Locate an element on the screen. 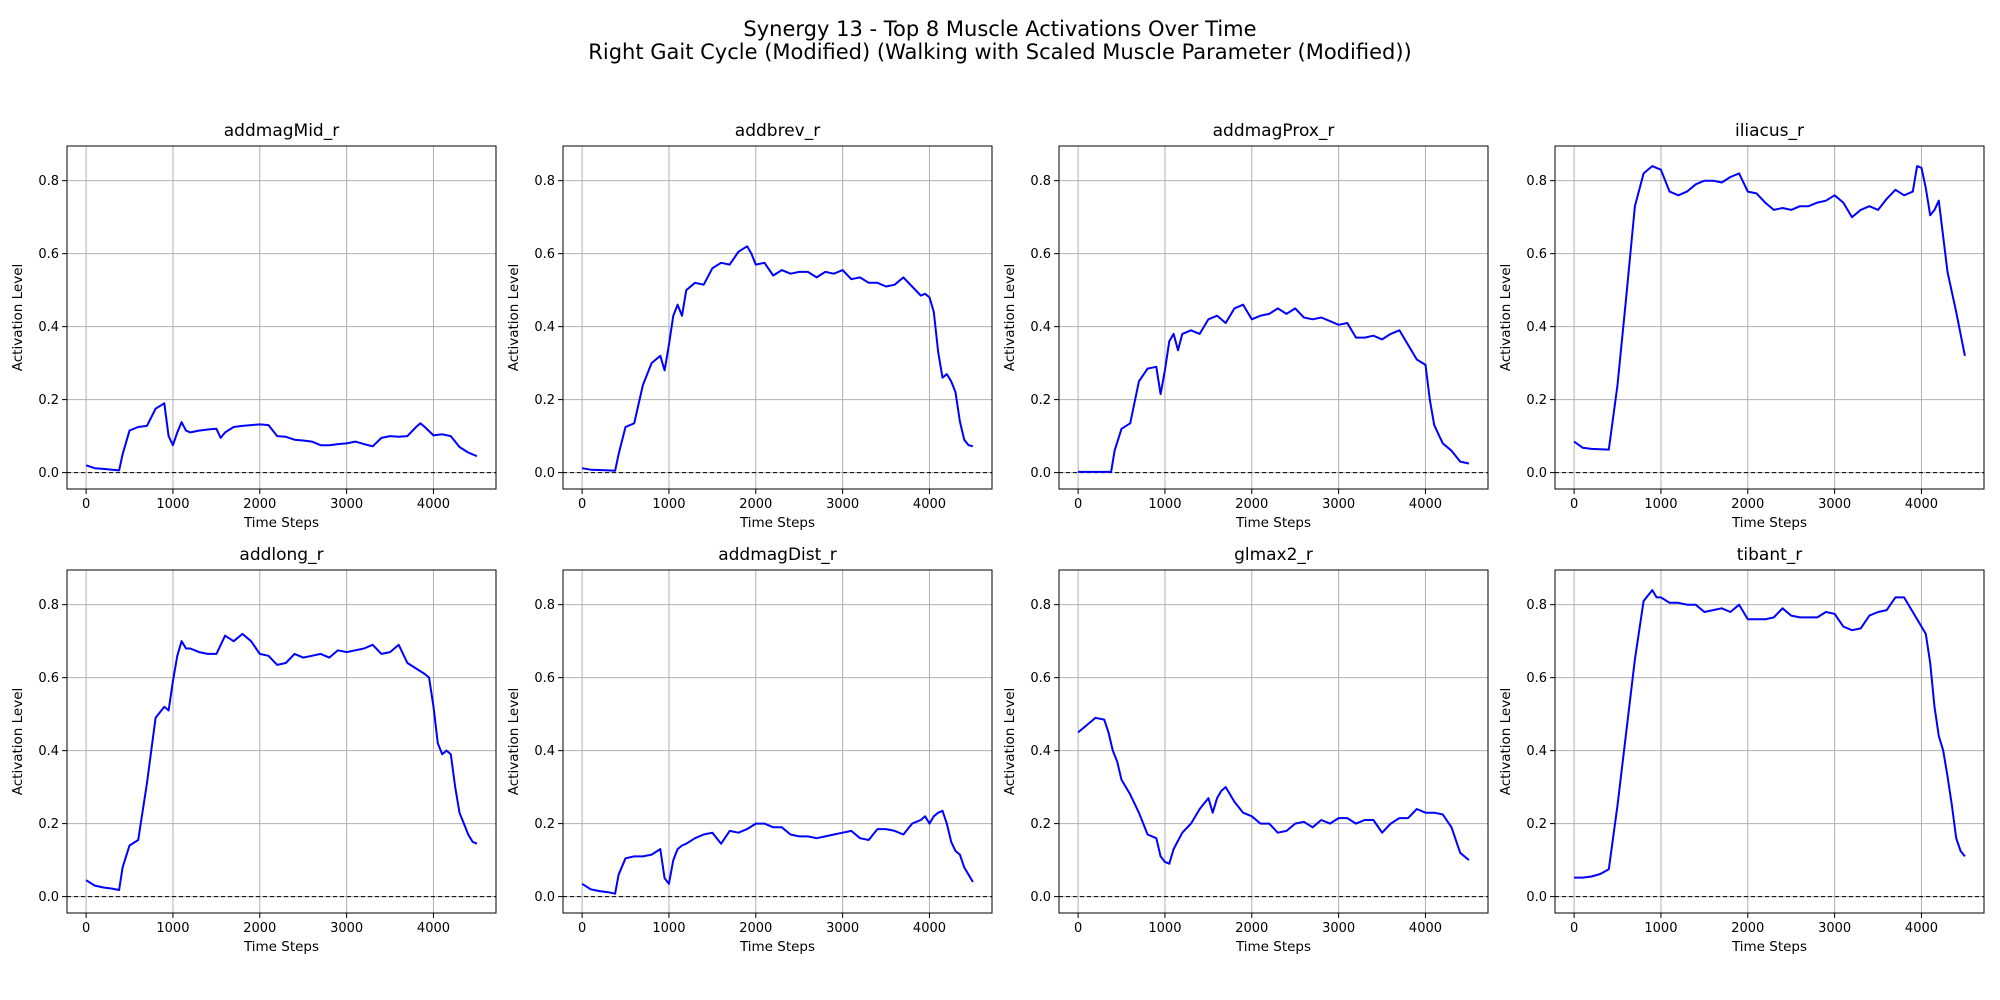 This screenshot has height=1000, width=2000. subplot-title: addlong_r is located at coordinates (281, 555).